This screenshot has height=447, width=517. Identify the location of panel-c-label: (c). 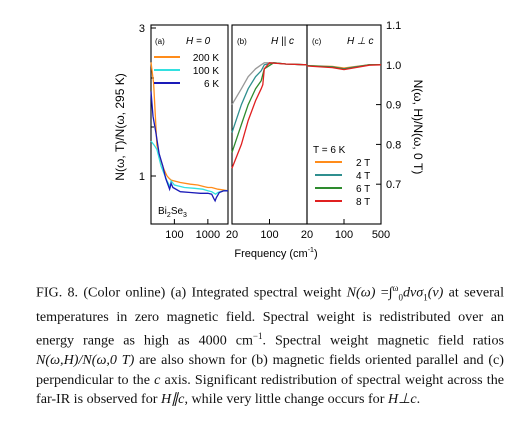
(317, 41).